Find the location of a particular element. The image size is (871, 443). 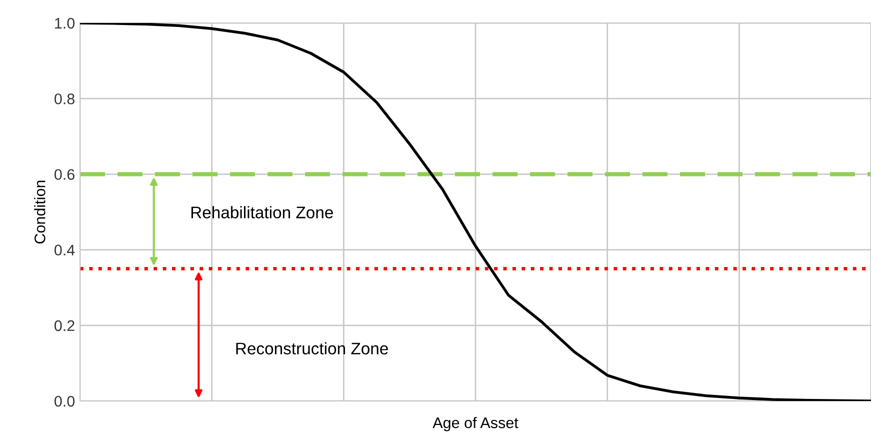

y-tick-label: 1.0 is located at coordinates (65, 23).